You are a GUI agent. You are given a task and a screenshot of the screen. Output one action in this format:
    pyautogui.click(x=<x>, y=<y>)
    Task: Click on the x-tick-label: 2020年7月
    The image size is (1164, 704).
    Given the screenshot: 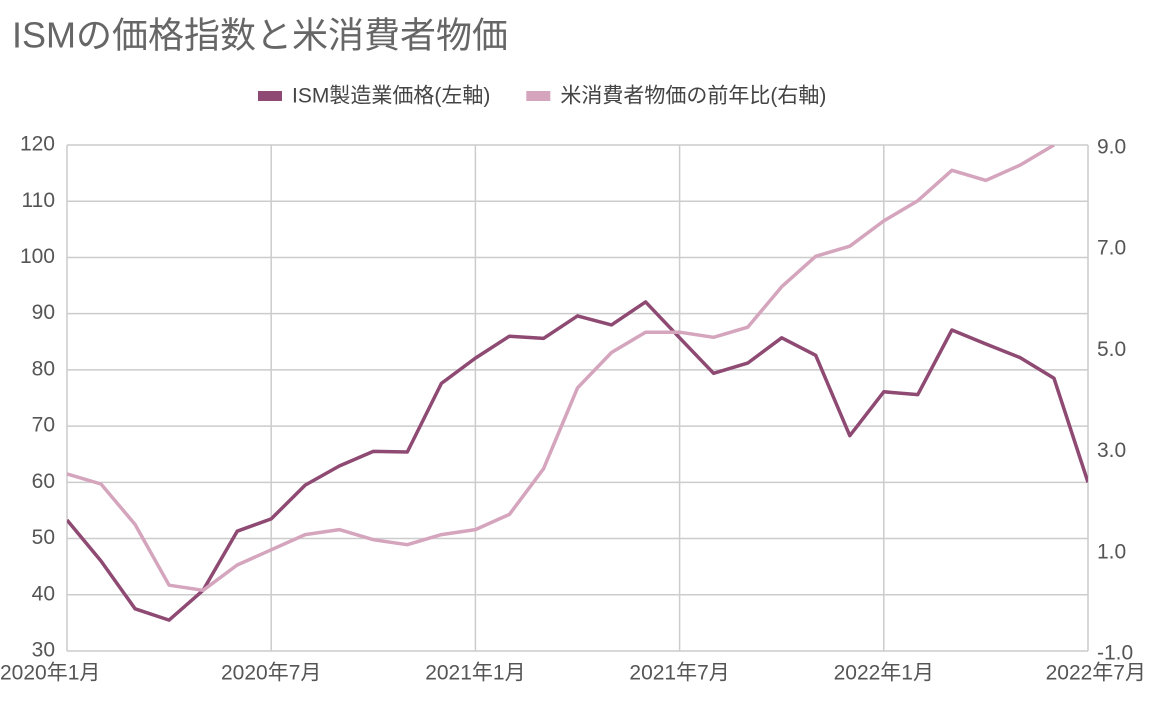 What is the action you would take?
    pyautogui.click(x=271, y=673)
    